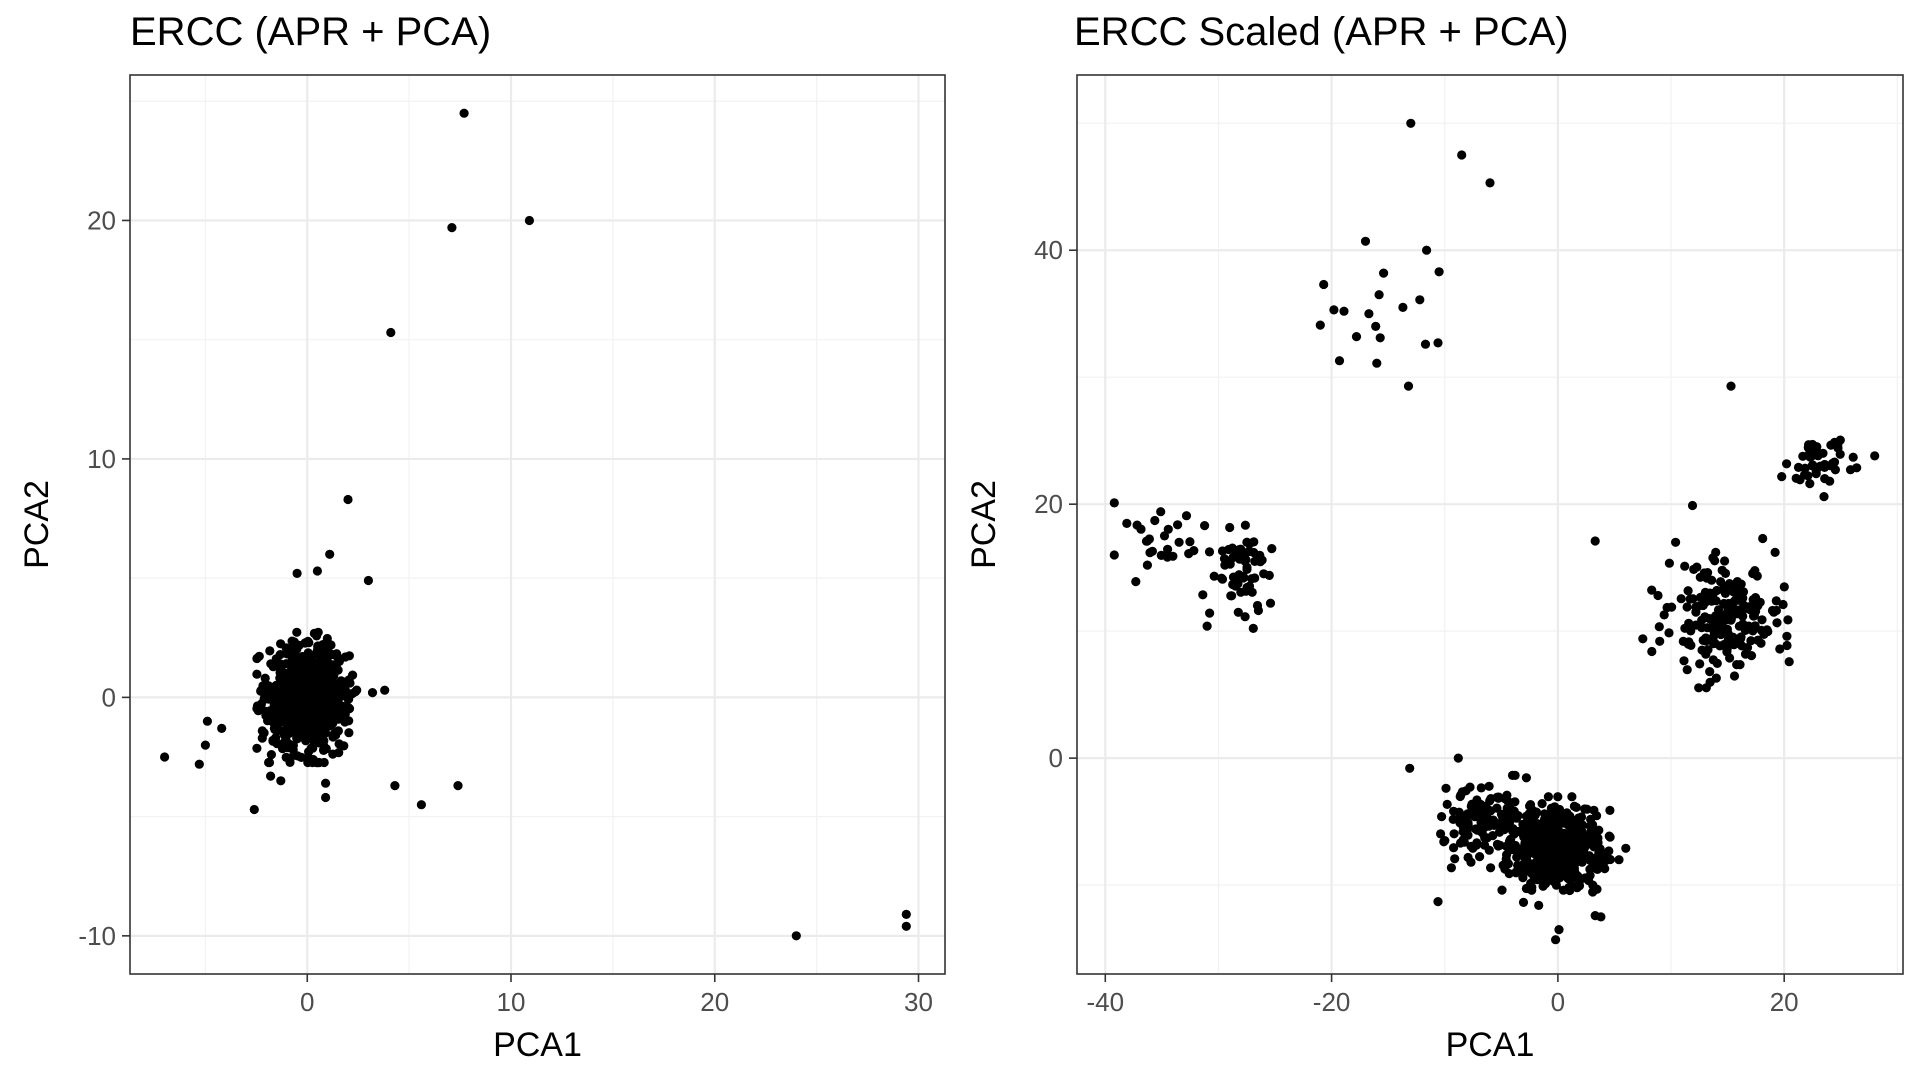  Describe the element at coordinates (1784, 1002) in the screenshot. I see `x-tick-label: 20` at that location.